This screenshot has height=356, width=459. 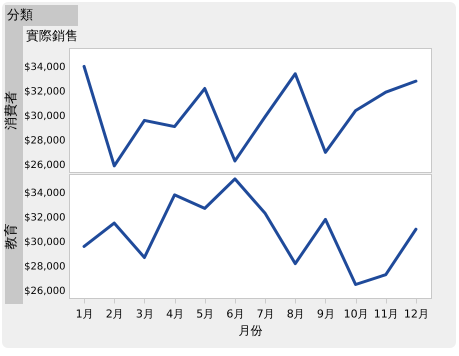 What do you see at coordinates (52, 37) in the screenshot?
I see `chart-title: 實際銷售` at bounding box center [52, 37].